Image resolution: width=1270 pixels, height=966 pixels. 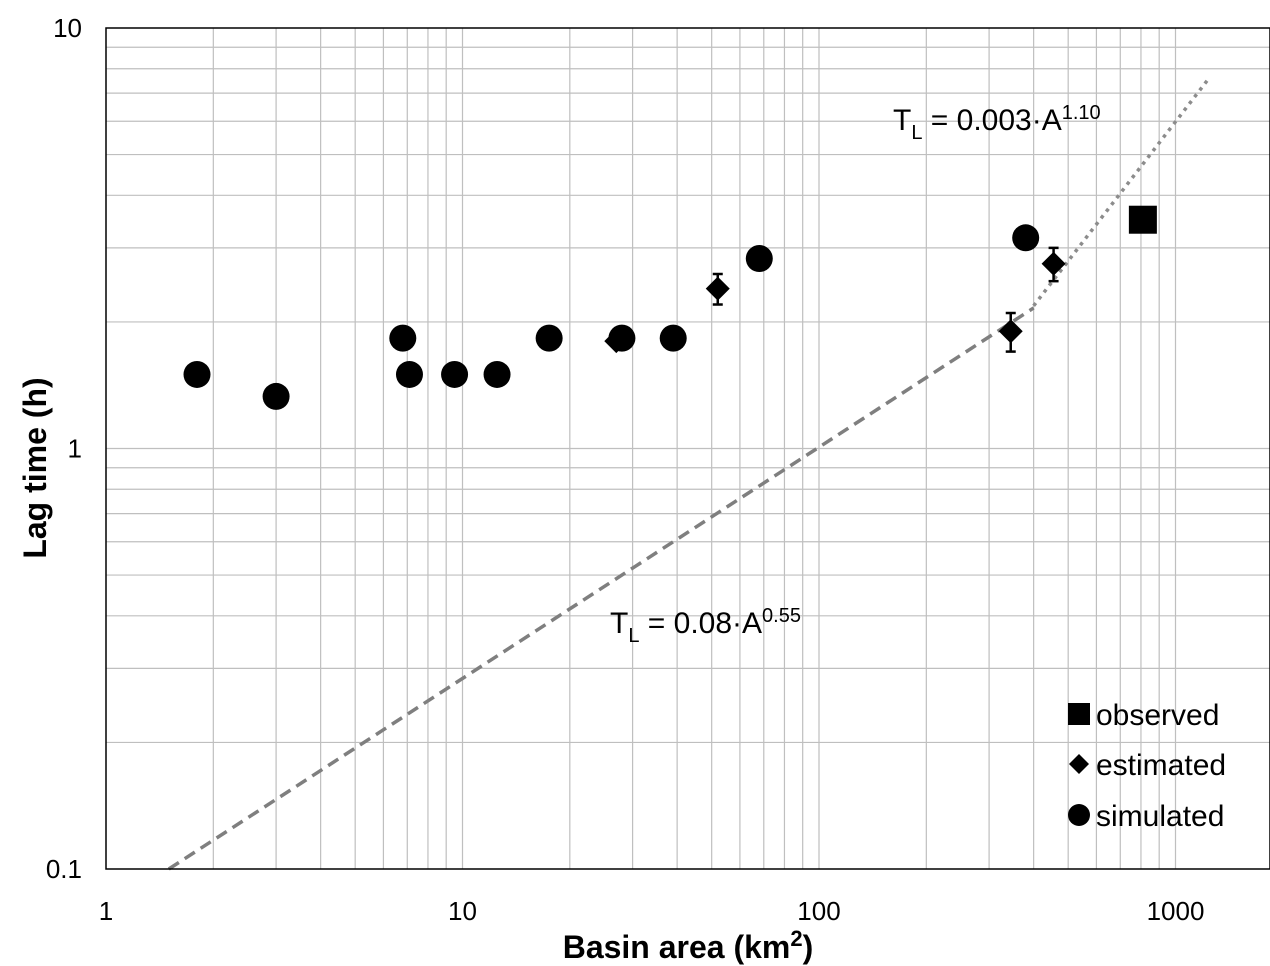 I want to click on y-tick-label: 0.1, so click(x=64, y=869).